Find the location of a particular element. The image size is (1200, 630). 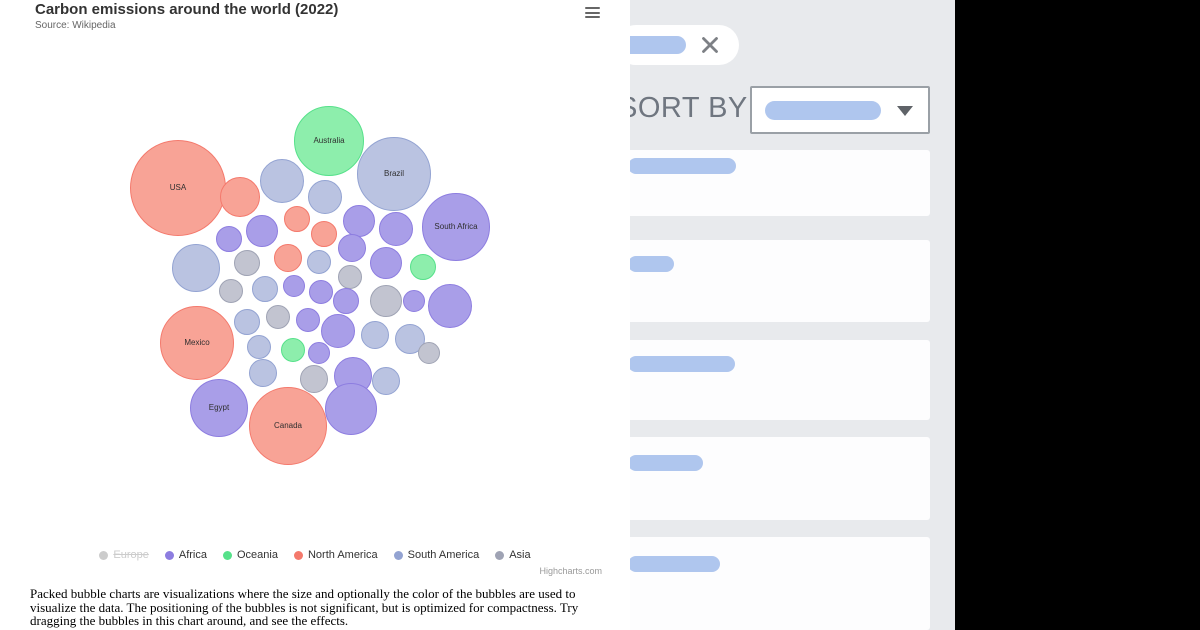

highcharts-credits: Highcharts.com is located at coordinates (570, 571).